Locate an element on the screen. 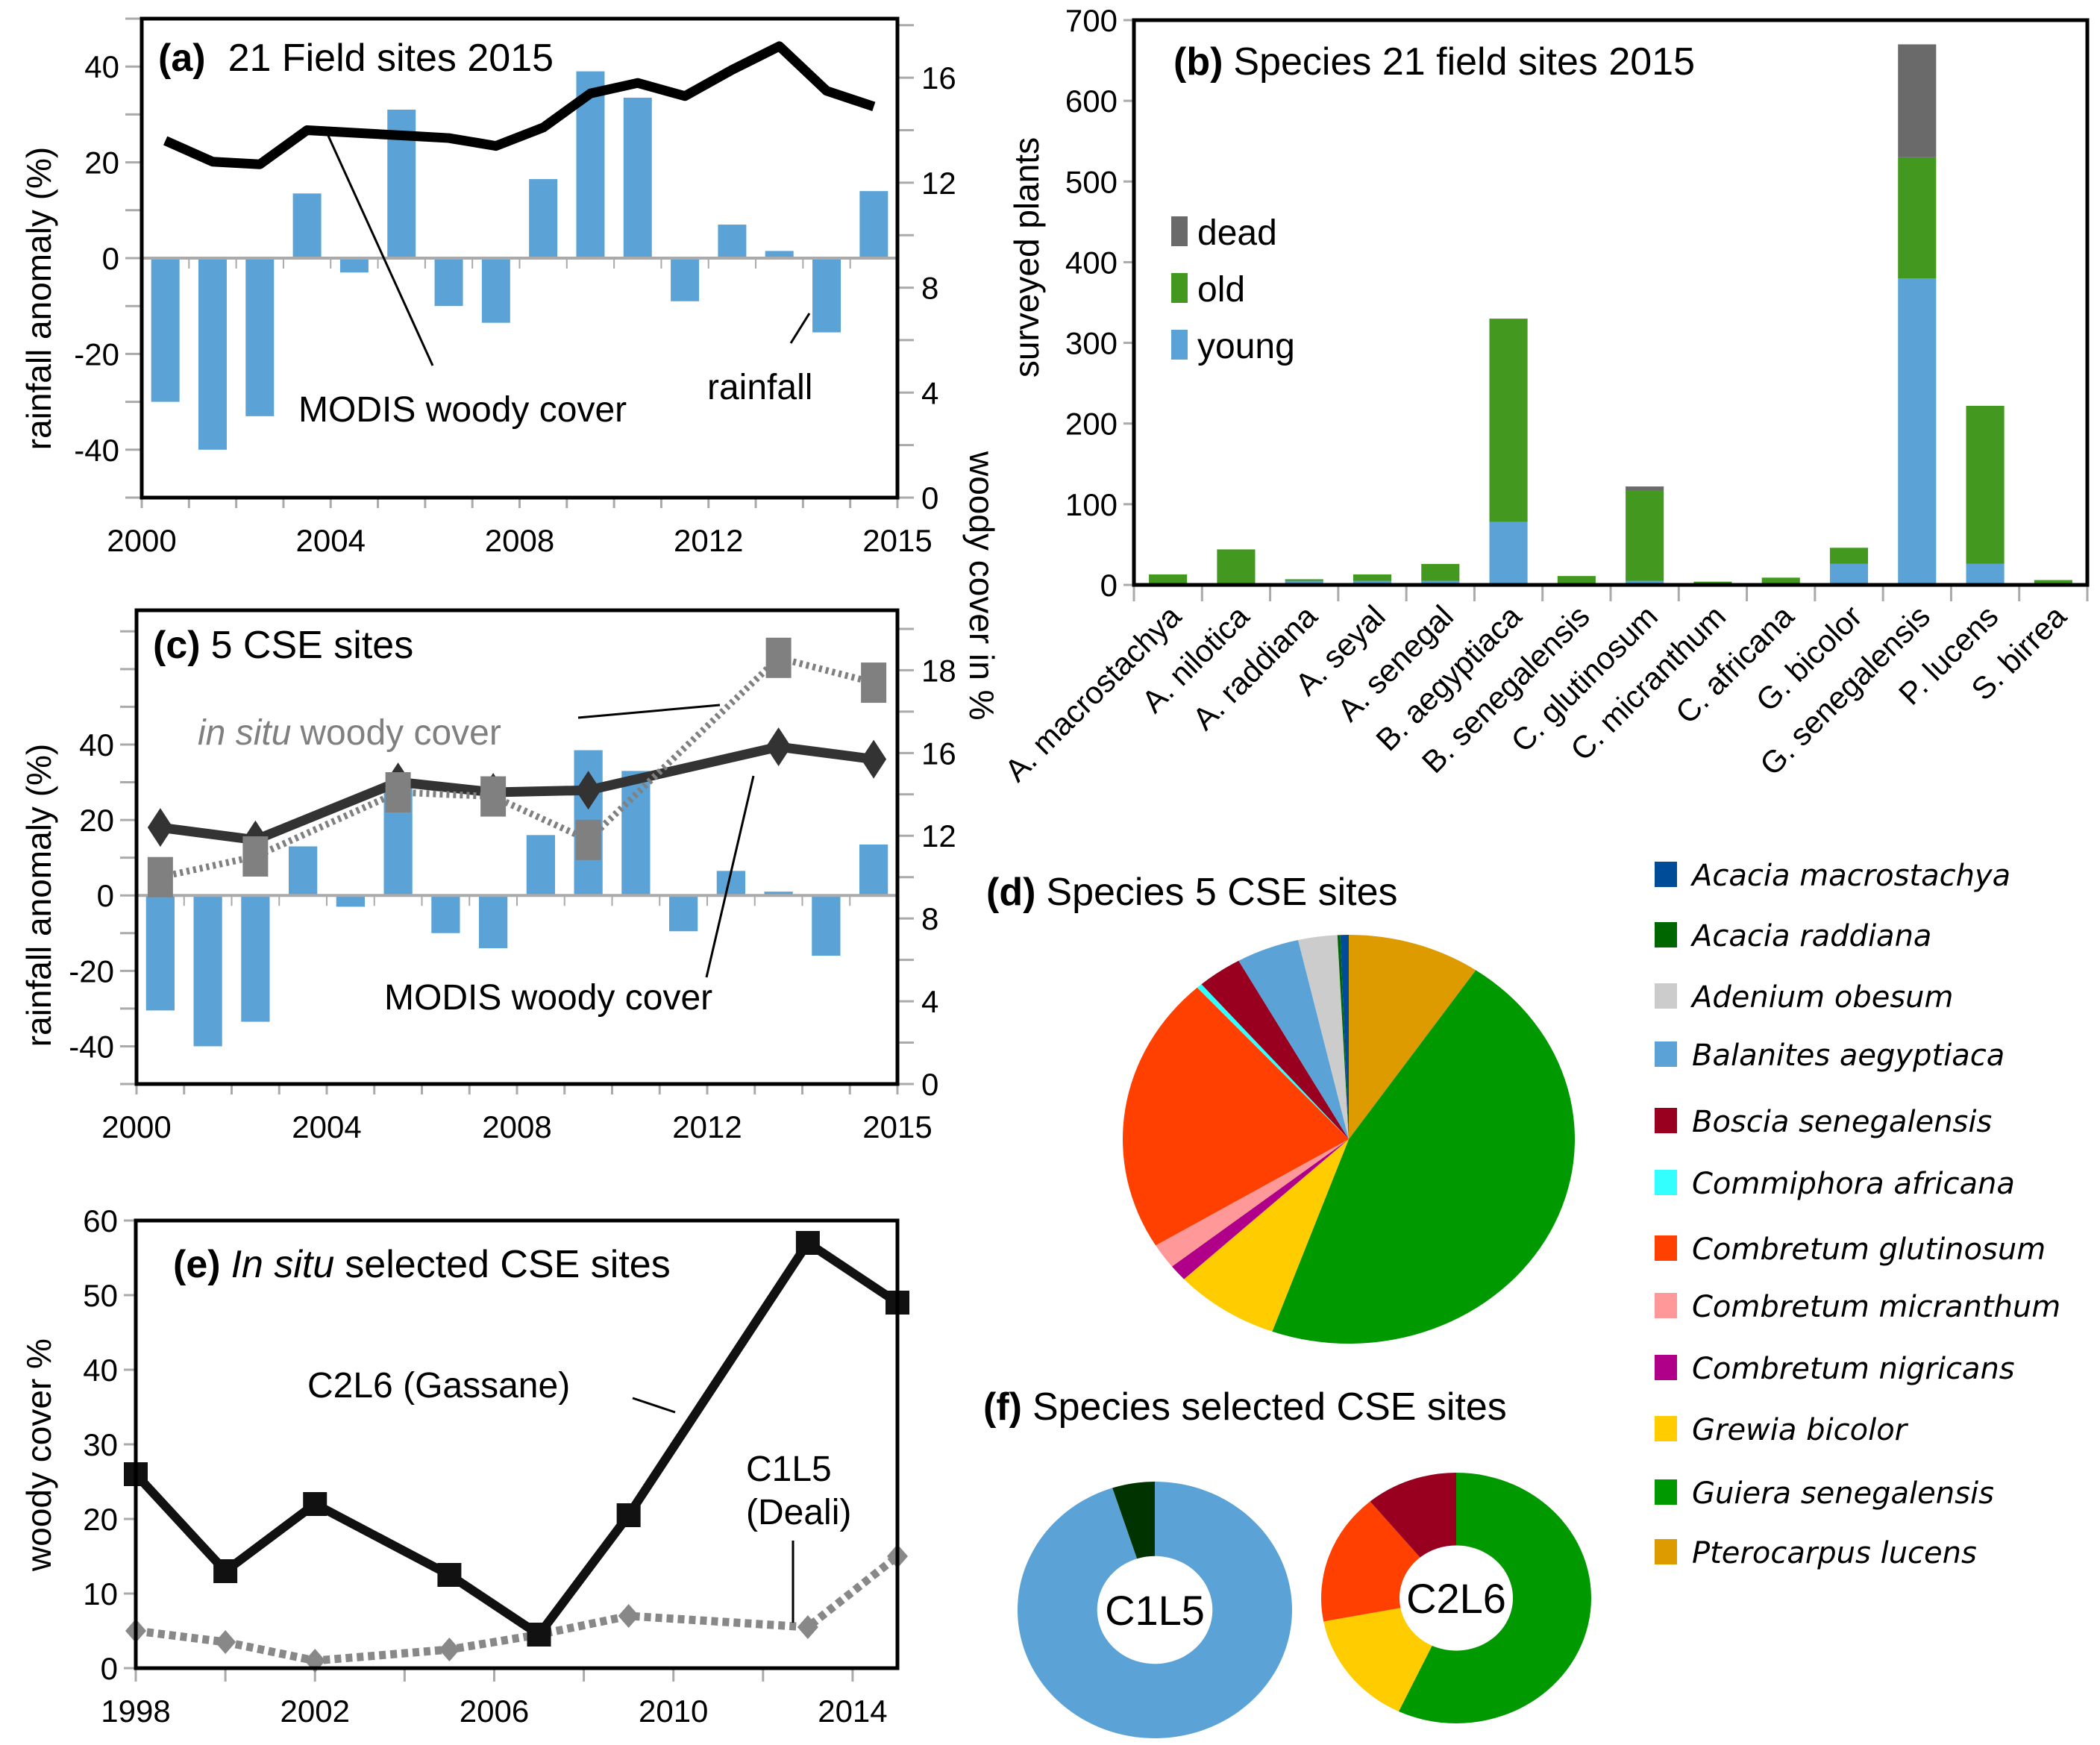 This screenshot has width=2100, height=1745. modis-woody-cover-line is located at coordinates (519, 105).